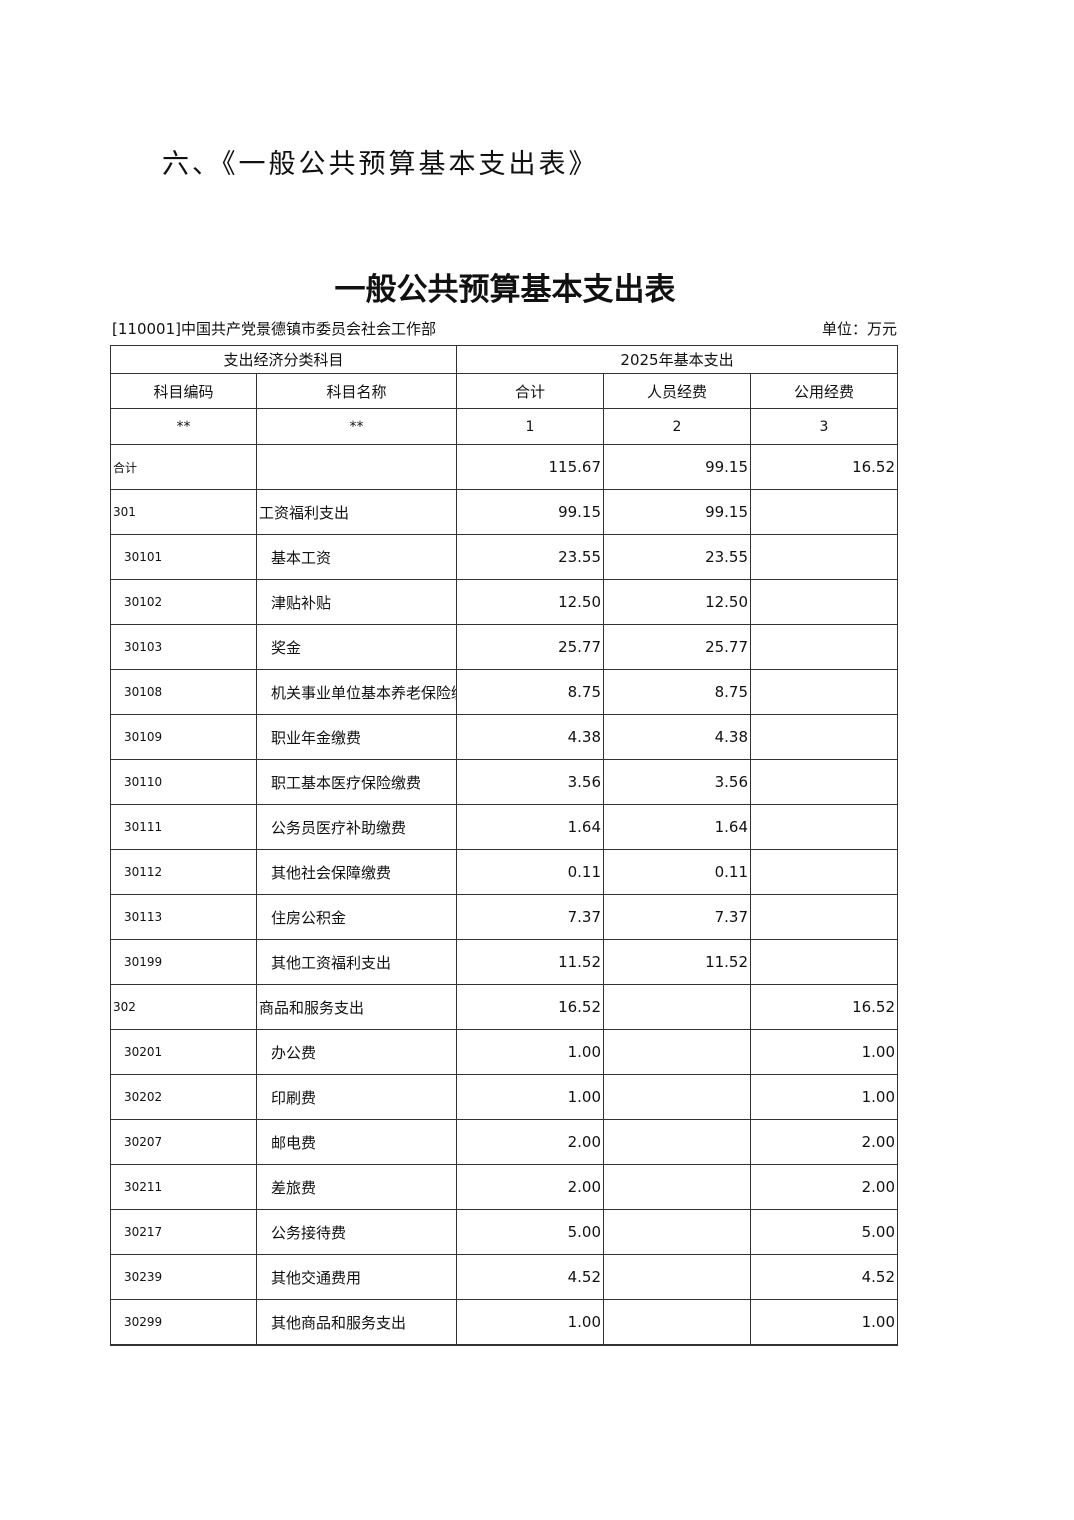 This screenshot has height=1520, width=1074. Describe the element at coordinates (183, 872) in the screenshot. I see `cell-code: 30112` at that location.